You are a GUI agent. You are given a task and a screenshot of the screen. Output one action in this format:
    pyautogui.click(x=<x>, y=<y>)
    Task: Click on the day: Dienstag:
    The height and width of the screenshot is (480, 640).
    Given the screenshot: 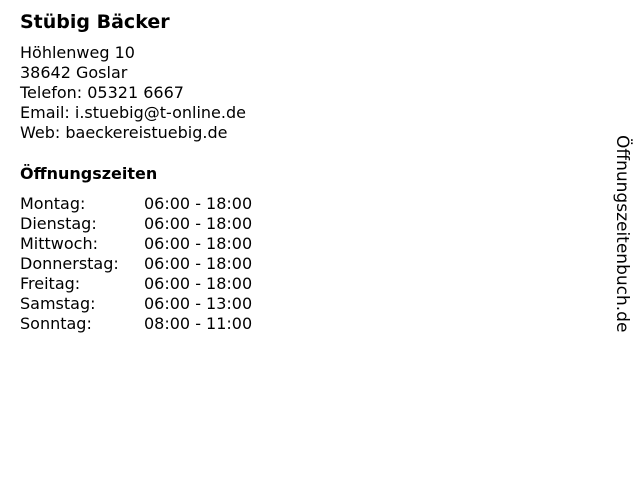 What is the action you would take?
    pyautogui.click(x=58, y=223)
    